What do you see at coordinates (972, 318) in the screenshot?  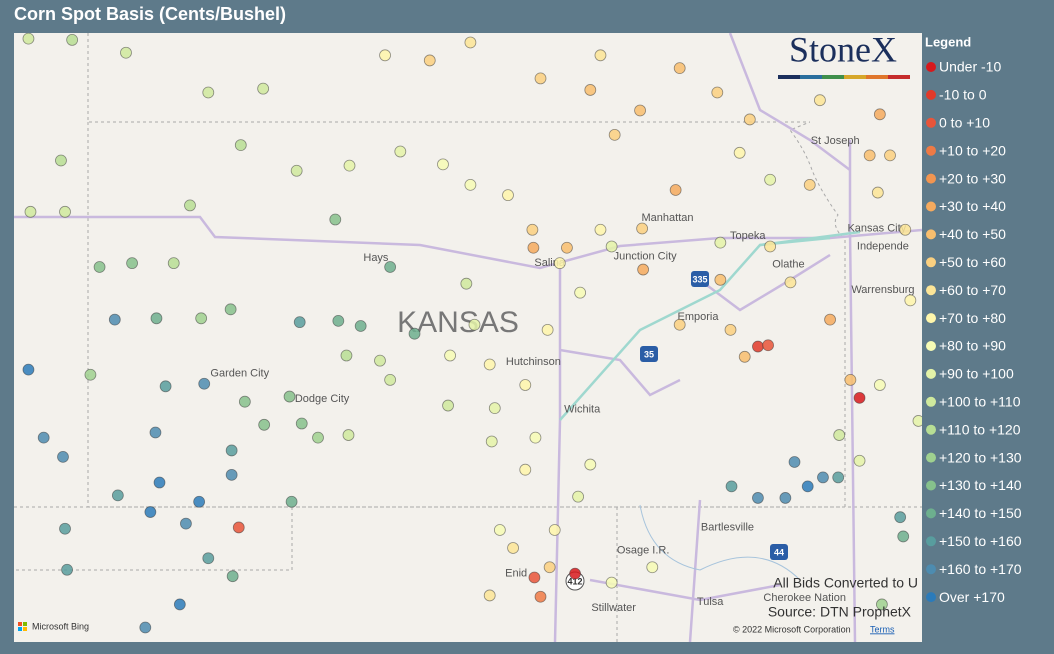 I see `legend-label: +70 to +80` at bounding box center [972, 318].